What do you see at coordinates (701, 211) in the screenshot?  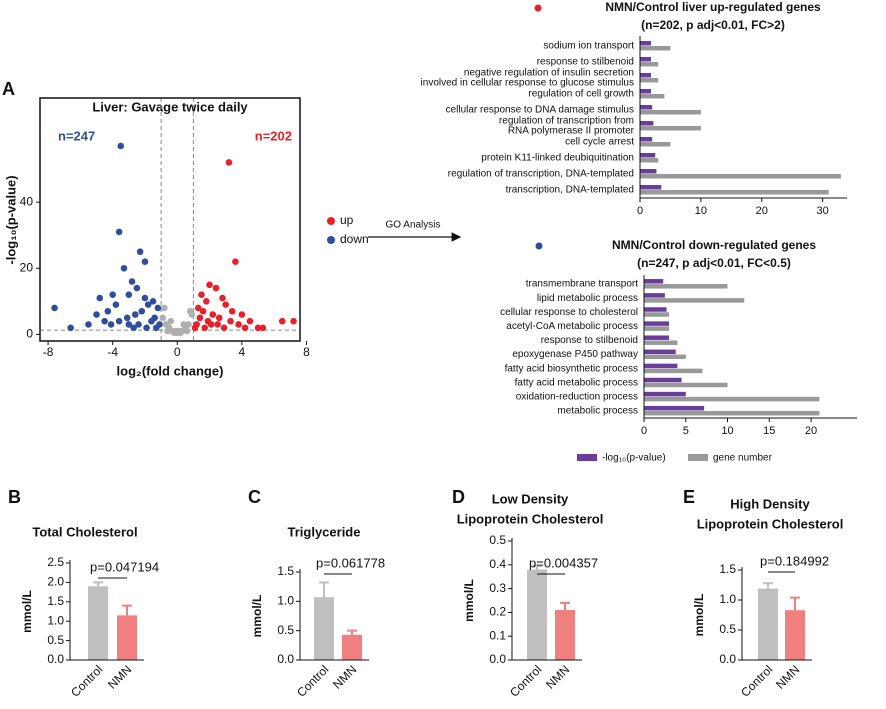 I see `x-tick-label: 10` at bounding box center [701, 211].